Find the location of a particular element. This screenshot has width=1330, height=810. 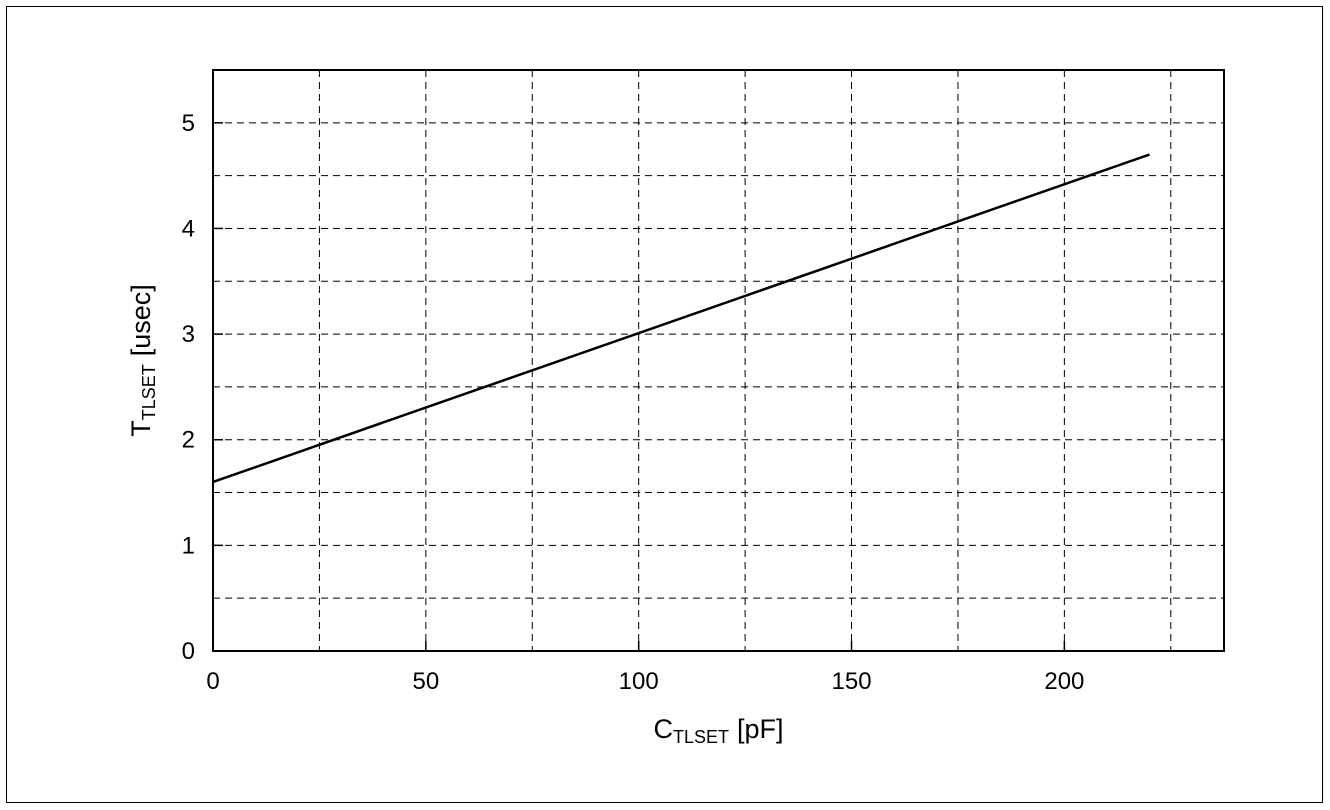

y-tick-label: 2 is located at coordinates (188, 440).